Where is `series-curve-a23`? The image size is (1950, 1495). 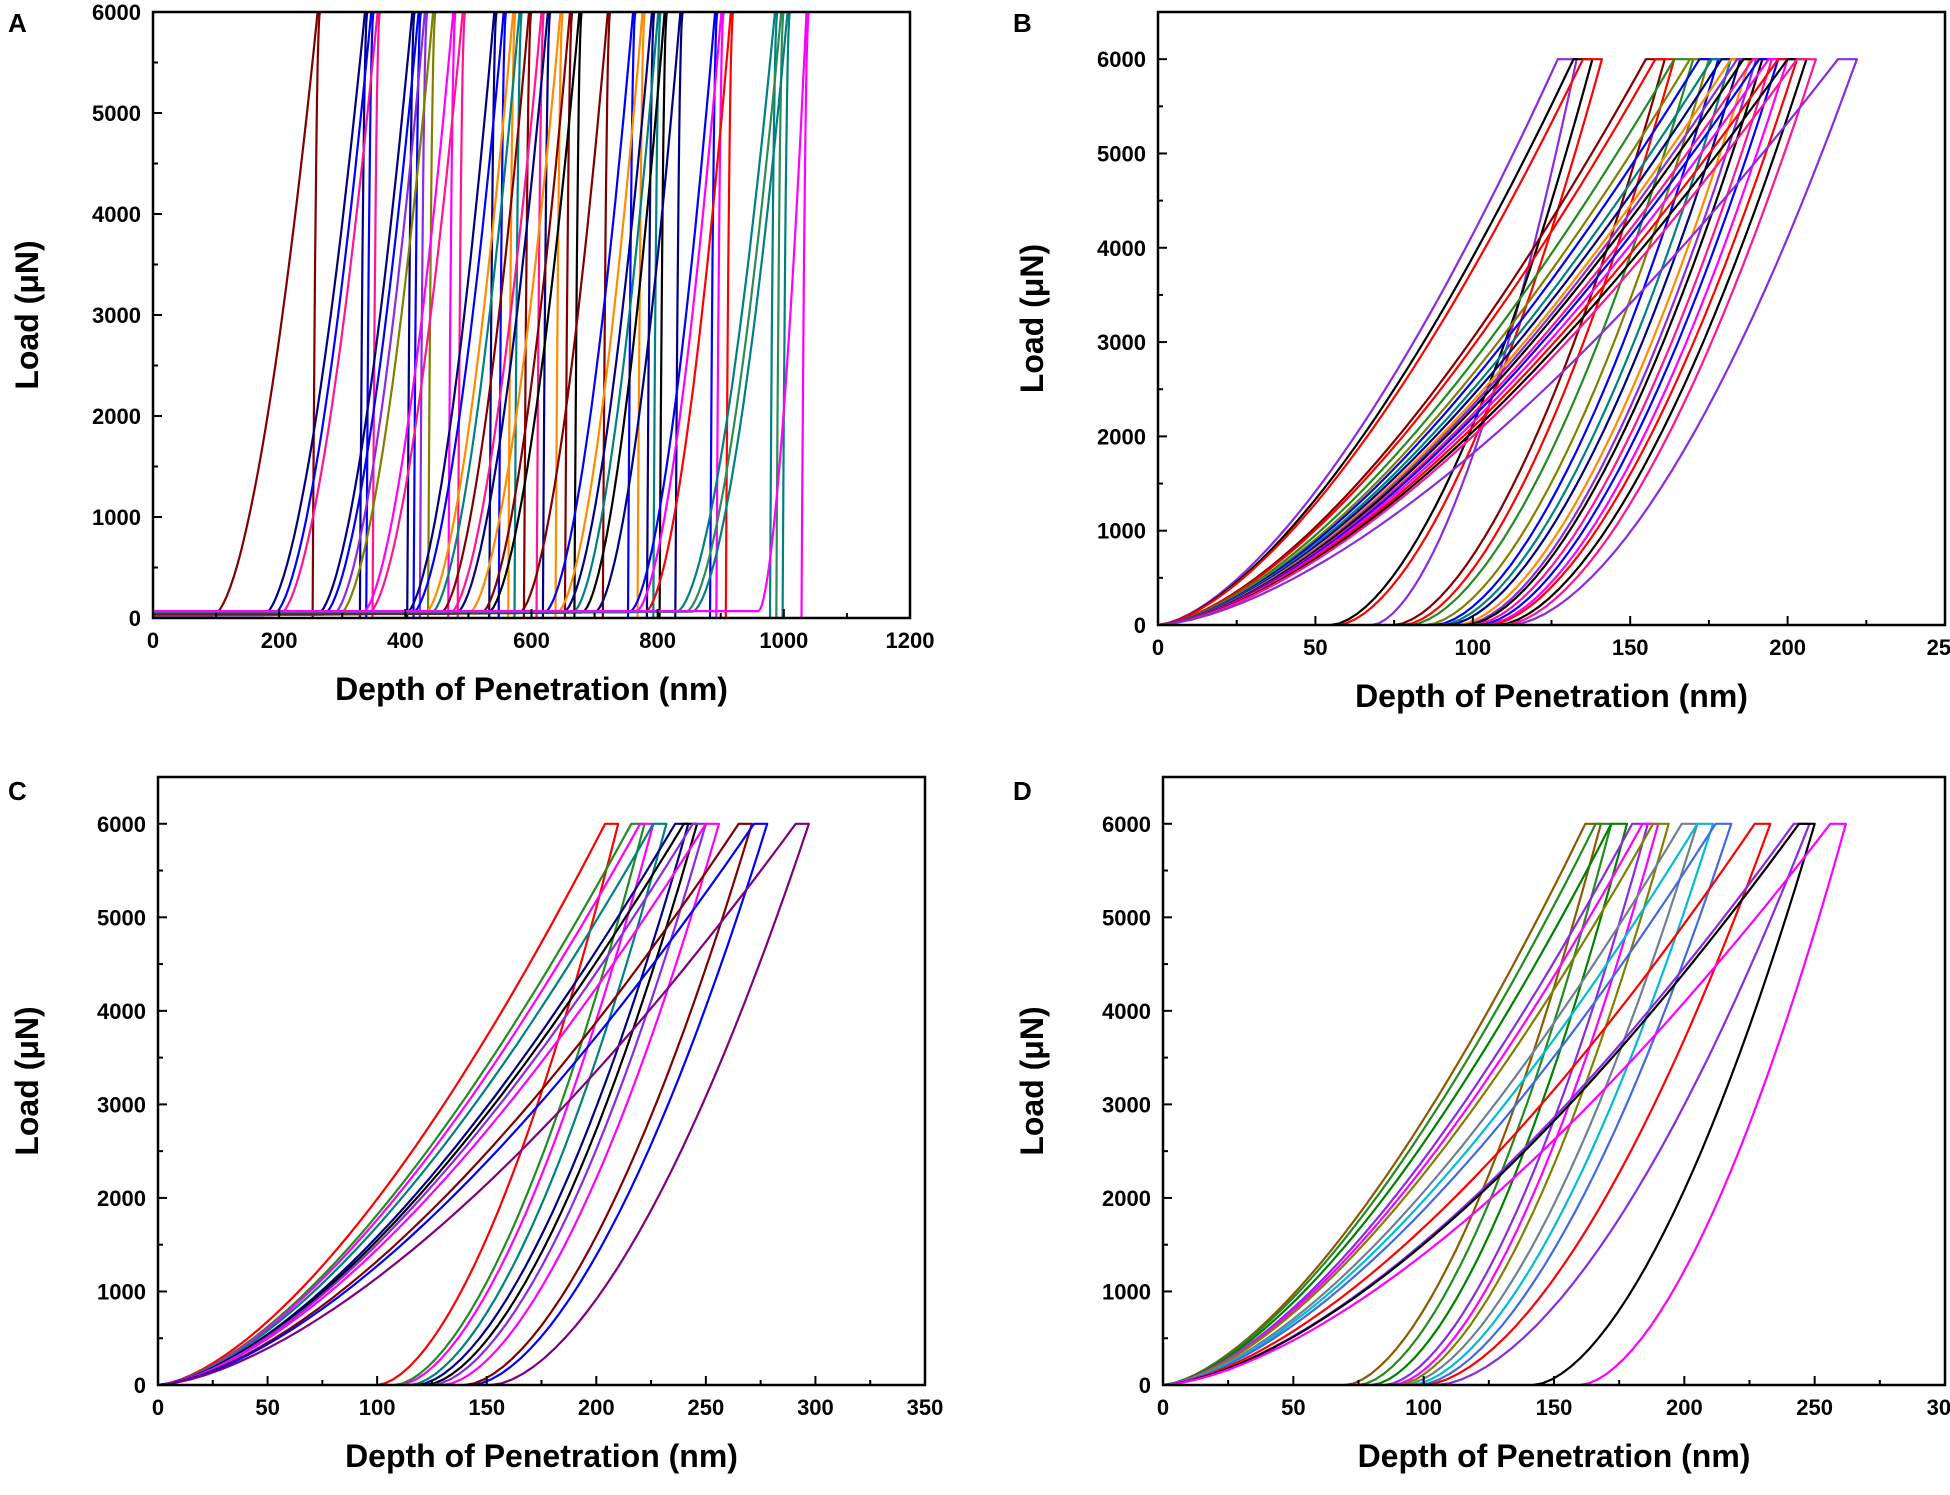
series-curve-a23 is located at coordinates (400, 315).